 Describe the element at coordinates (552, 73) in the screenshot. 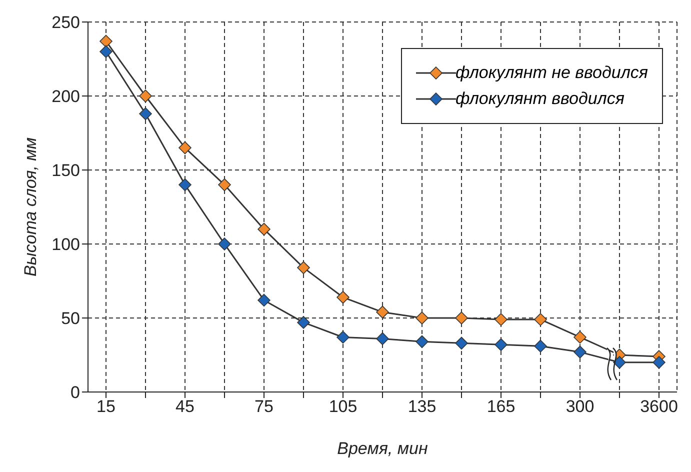

I see `legend-label: флокулянт не вводился` at that location.